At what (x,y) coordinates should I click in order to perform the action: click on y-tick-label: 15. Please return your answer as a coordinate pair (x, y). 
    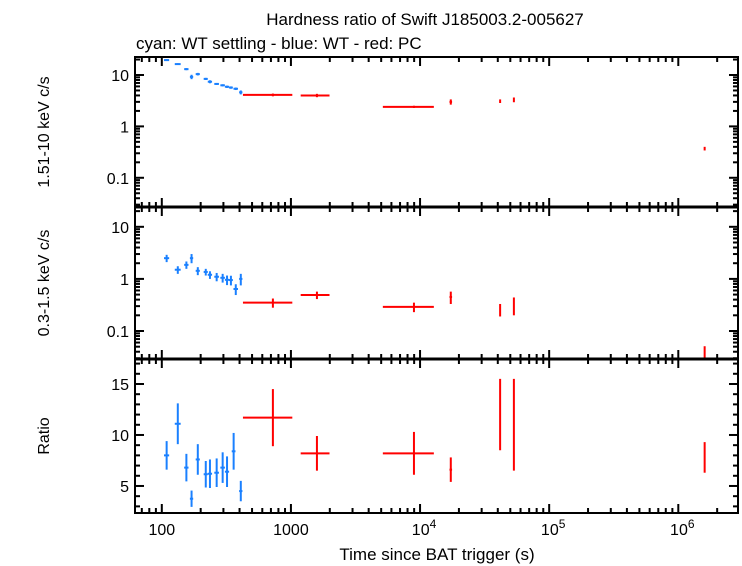
    Looking at the image, I should click on (120, 385).